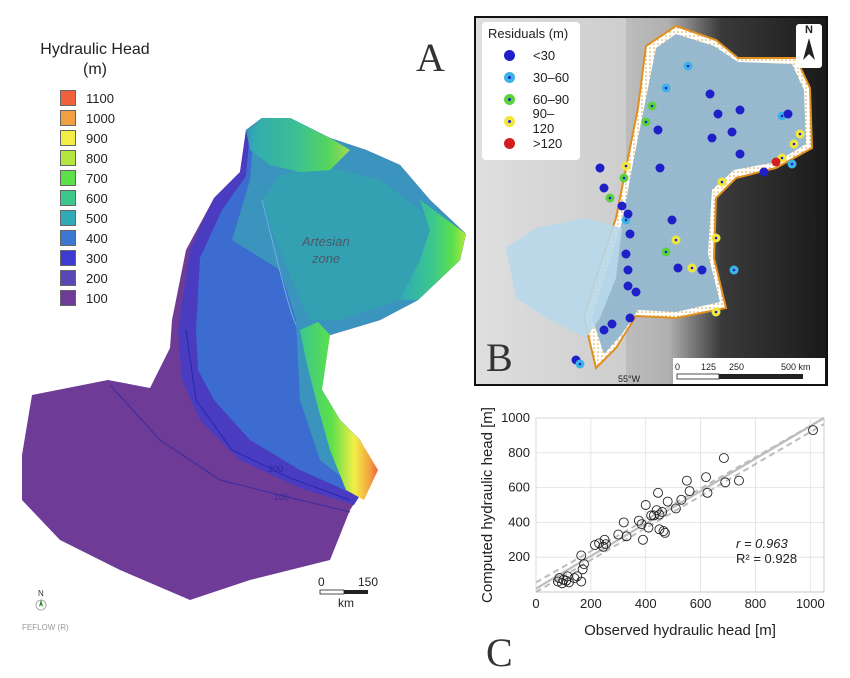  I want to click on x-tick-label: 1000, so click(810, 603).